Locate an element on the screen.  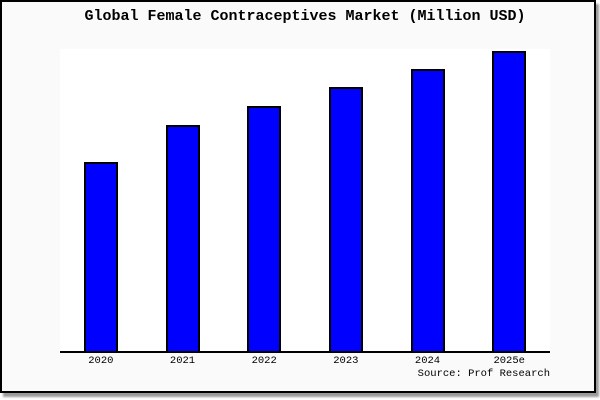
bar-2020 is located at coordinates (100, 256).